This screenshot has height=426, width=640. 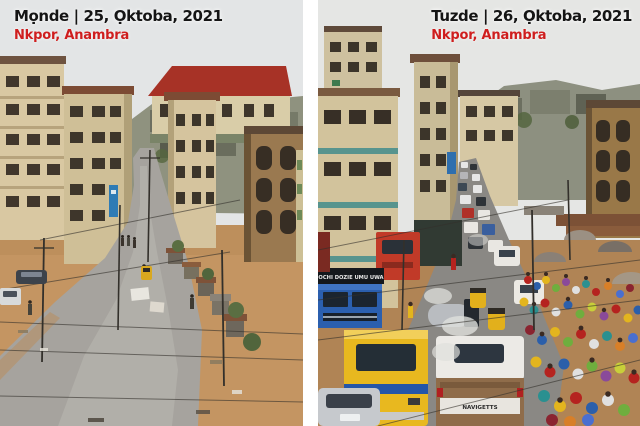 I want to click on caption-before: Mọnde | 25, Ọktoba, 2021 Nkpor, Anambra, so click(x=118, y=25).